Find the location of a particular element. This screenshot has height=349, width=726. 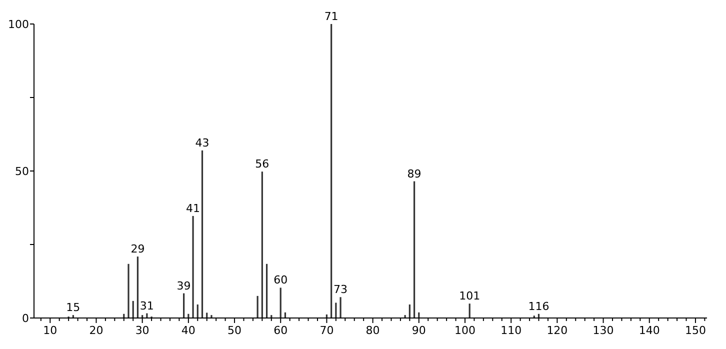

x-tick-label: 10 is located at coordinates (50, 330).